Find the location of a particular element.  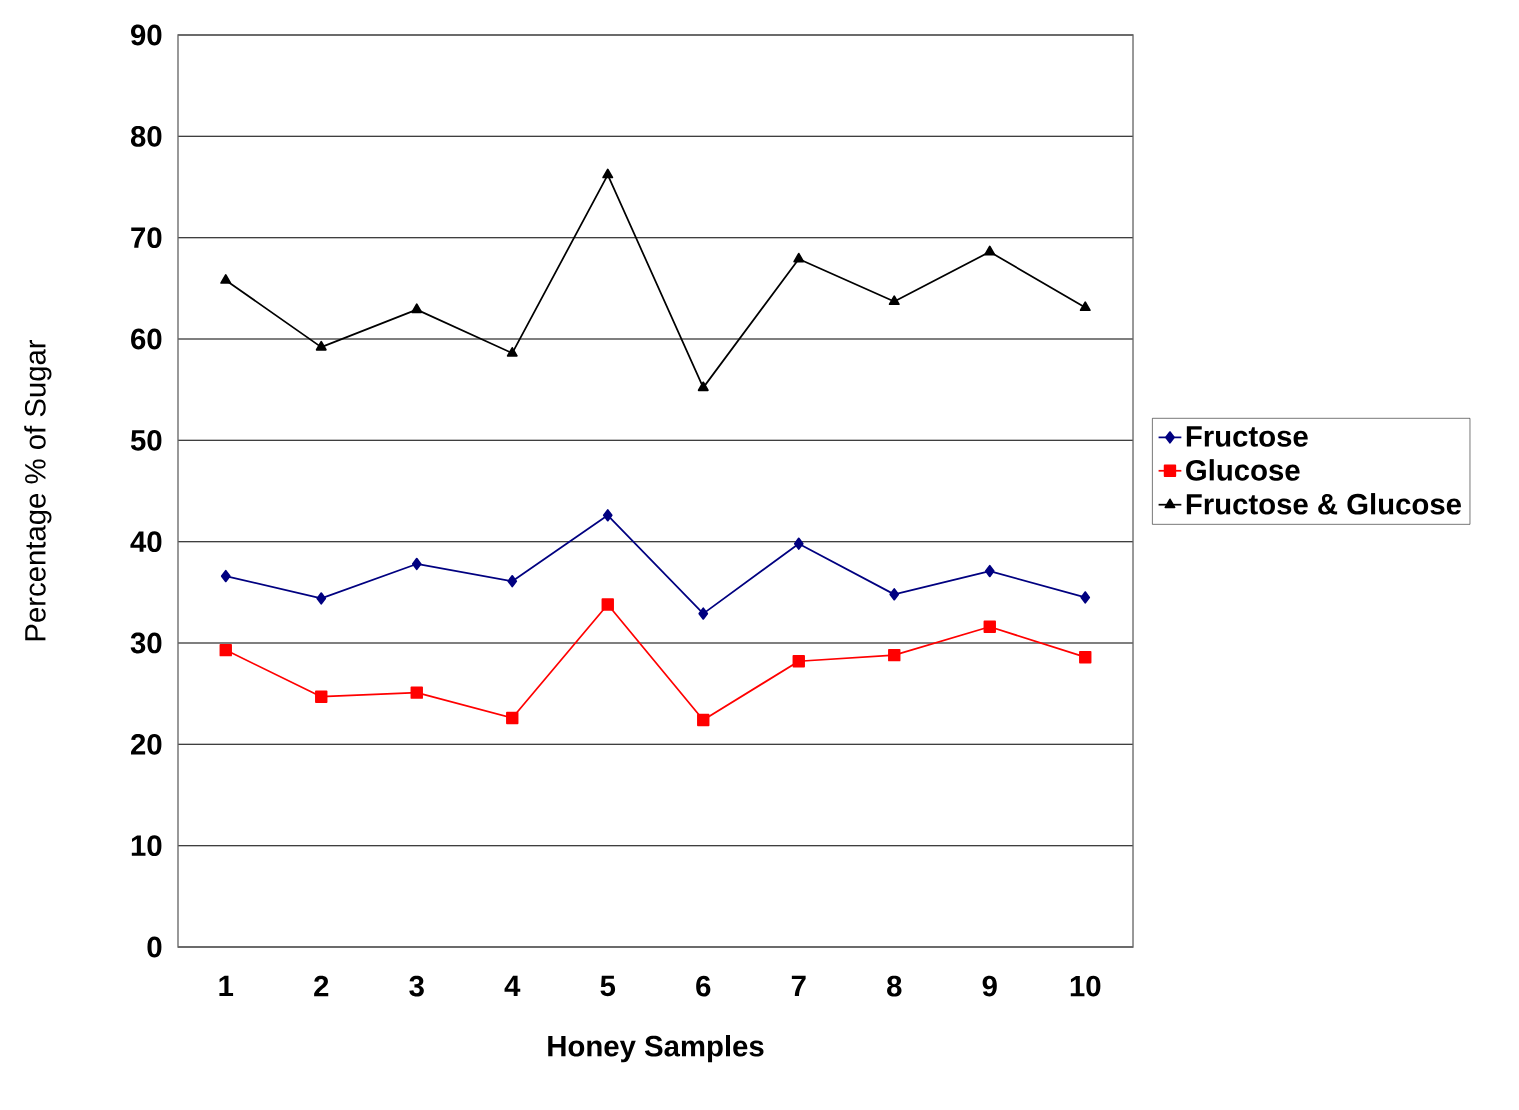

x-axis-title: Honey Samples is located at coordinates (656, 1049).